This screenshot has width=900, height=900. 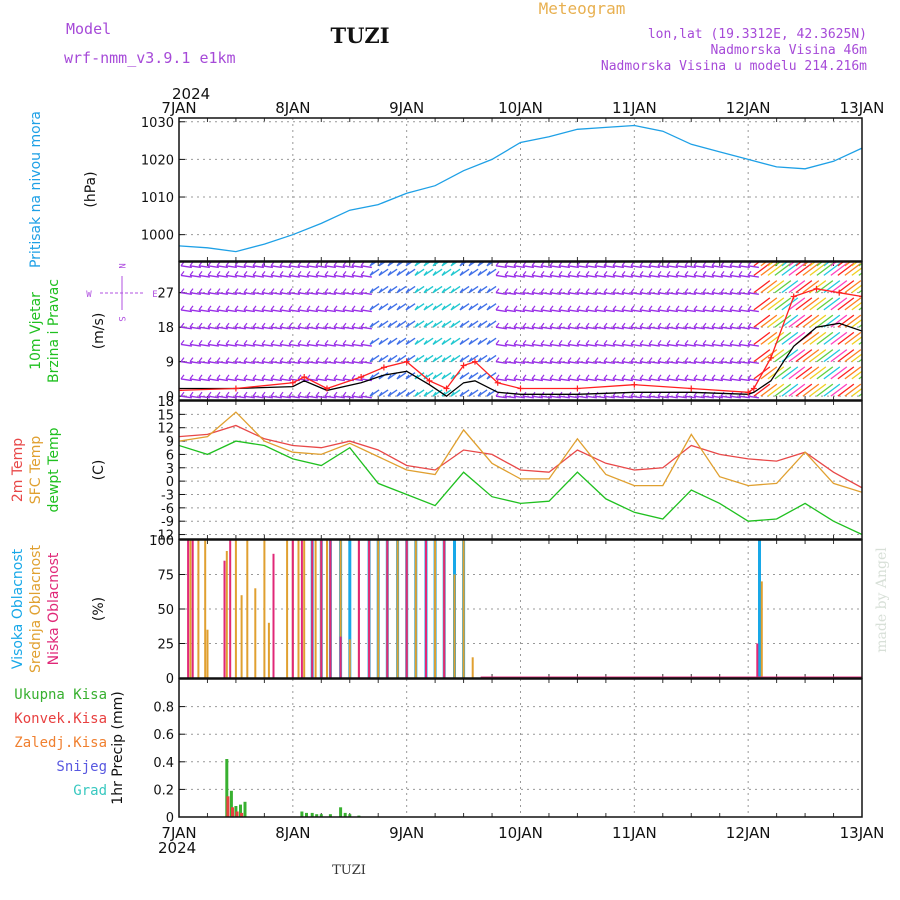 I want to click on panel-label-line: Pritisak na nivou mora, so click(x=36, y=189).